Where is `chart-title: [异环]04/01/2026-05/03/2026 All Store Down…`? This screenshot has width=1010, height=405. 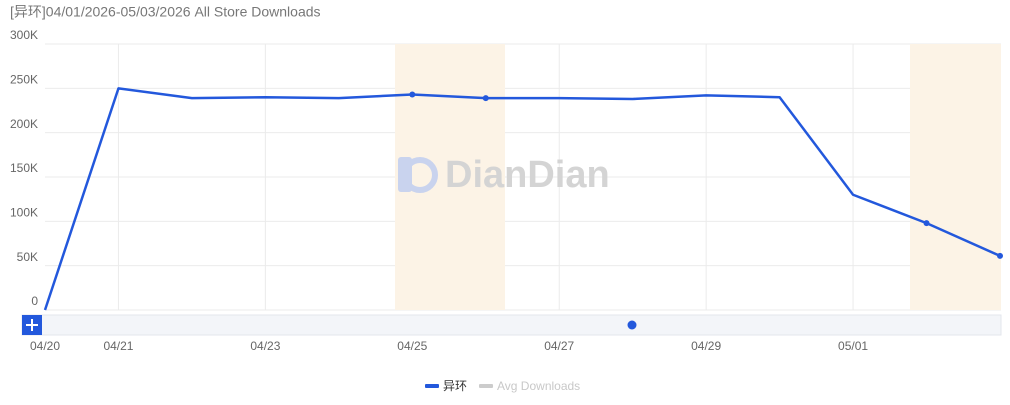
chart-title: [异环]04/01/2026-05/03/2026 All Store Down… is located at coordinates (165, 12).